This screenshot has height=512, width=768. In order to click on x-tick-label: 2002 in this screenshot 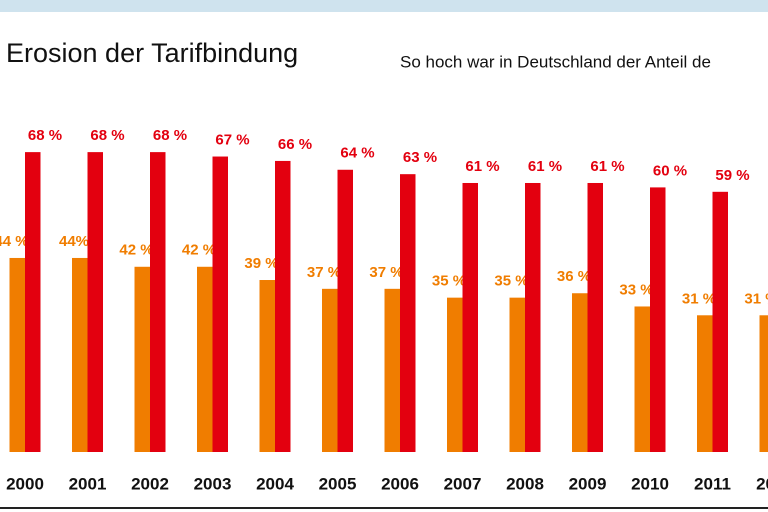, I will do `click(150, 483)`.